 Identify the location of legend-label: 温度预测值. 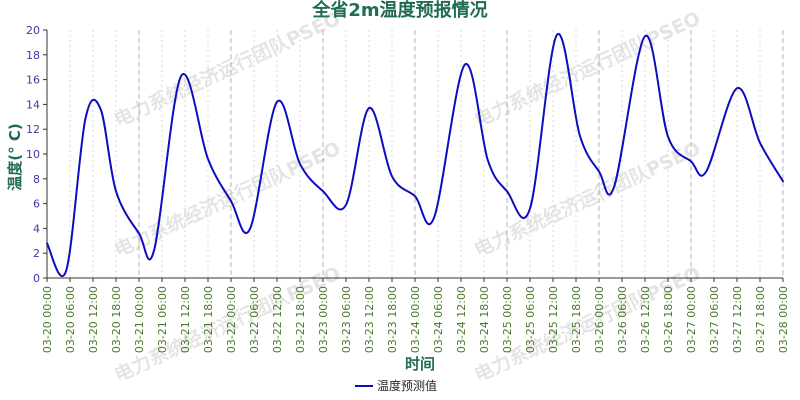
(407, 385).